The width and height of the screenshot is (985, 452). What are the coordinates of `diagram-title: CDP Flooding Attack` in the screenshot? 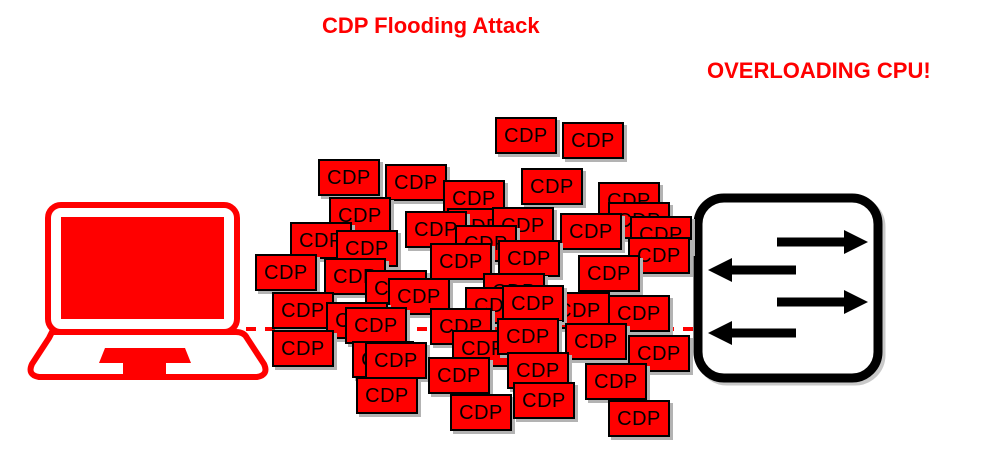 It's located at (431, 25).